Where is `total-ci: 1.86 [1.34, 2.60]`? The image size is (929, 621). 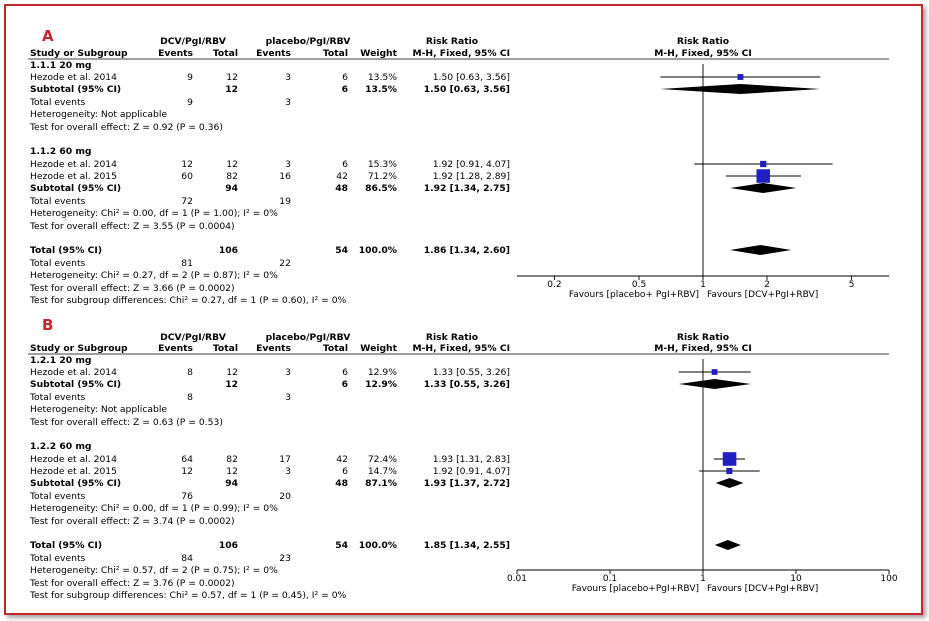
total-ci: 1.86 [1.34, 2.60] is located at coordinates (467, 250).